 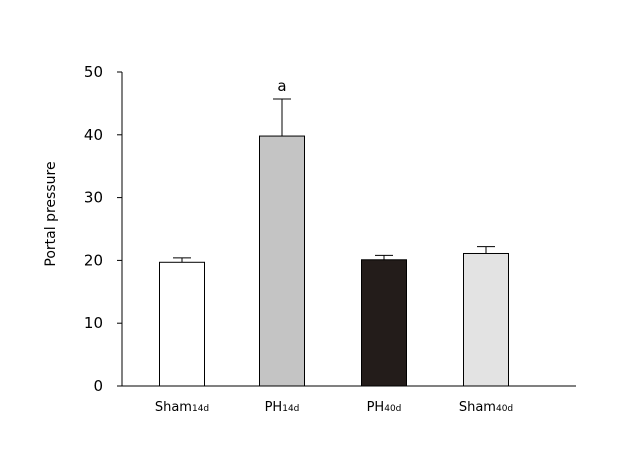 I want to click on x-tick-label: PH14d, so click(x=282, y=407).